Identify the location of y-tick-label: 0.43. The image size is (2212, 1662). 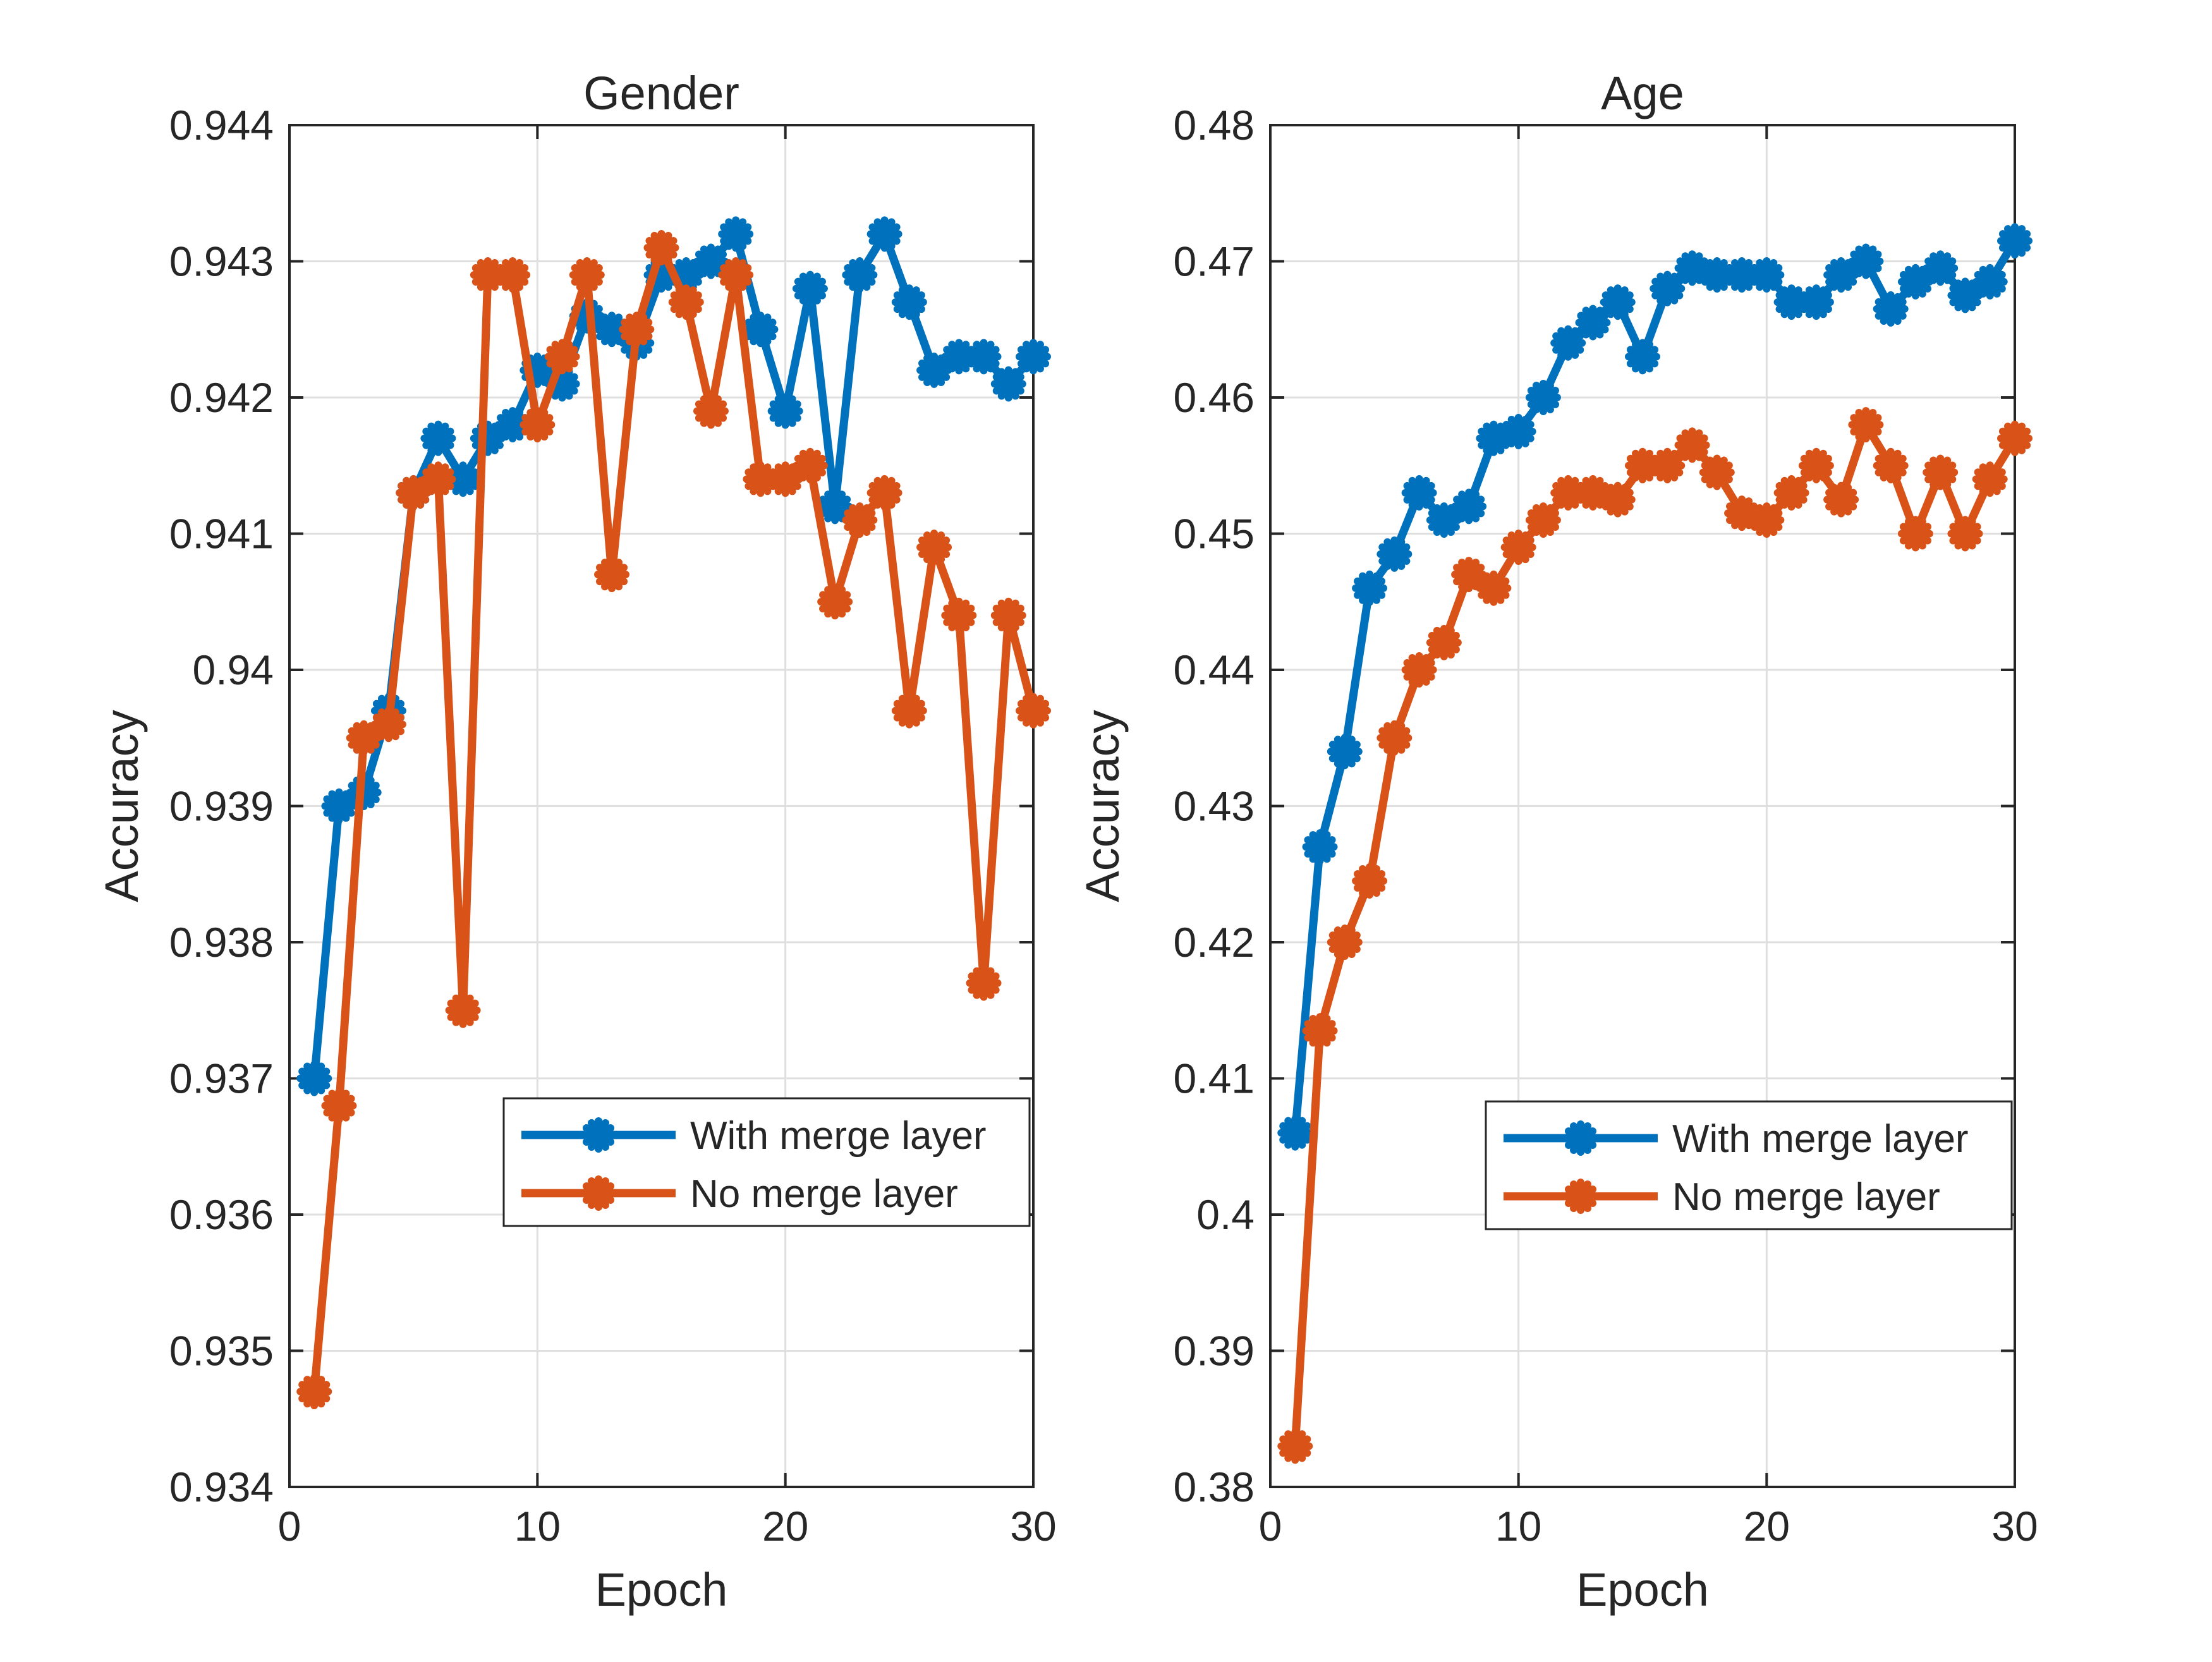
(1214, 806).